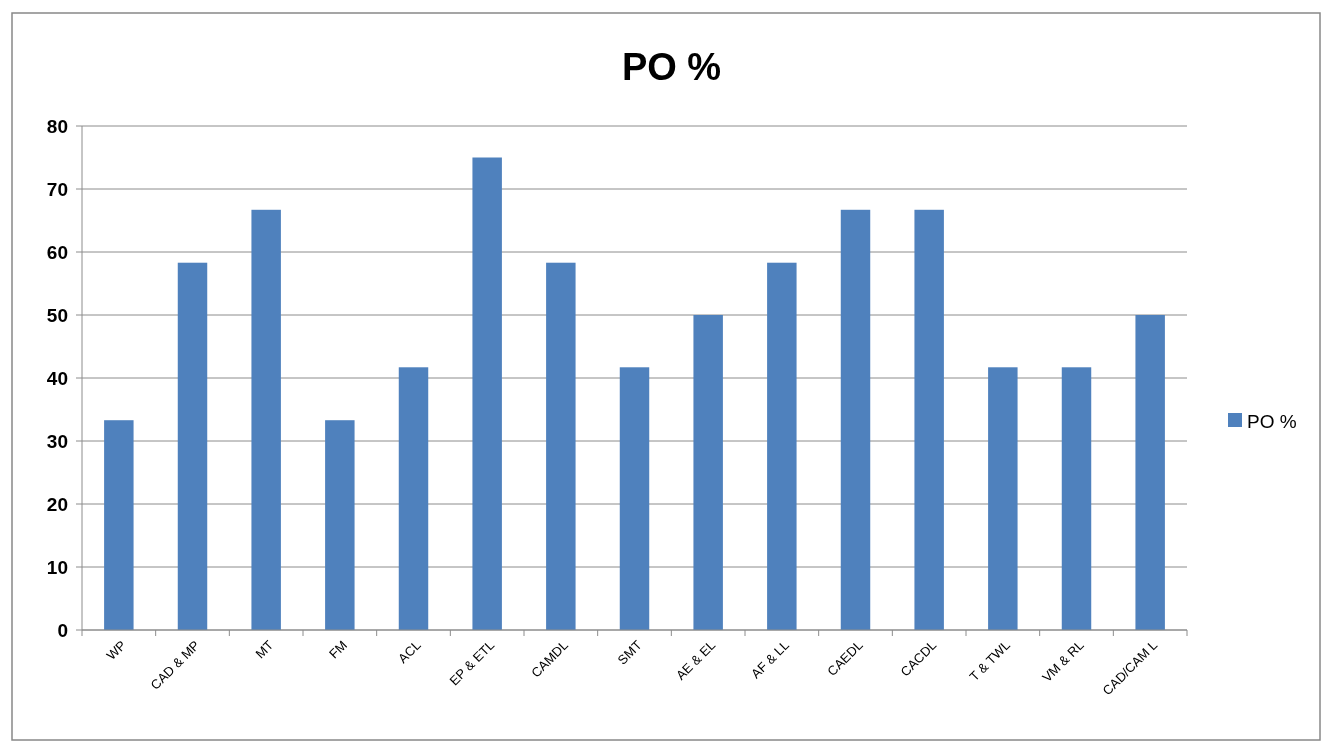 The image size is (1323, 742). What do you see at coordinates (1272, 421) in the screenshot?
I see `legend-label: PO %` at bounding box center [1272, 421].